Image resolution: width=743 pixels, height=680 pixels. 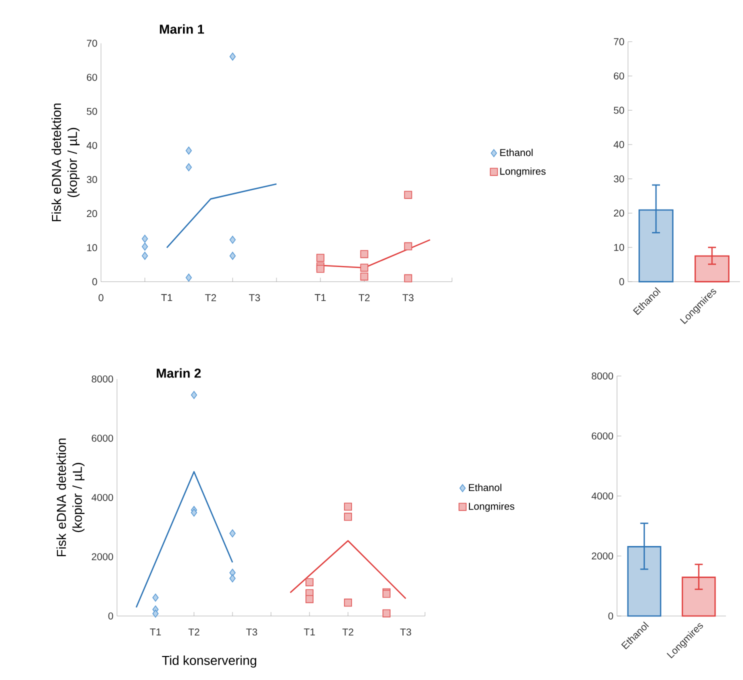 What do you see at coordinates (209, 662) in the screenshot?
I see `x-axis-title: Tid konservering` at bounding box center [209, 662].